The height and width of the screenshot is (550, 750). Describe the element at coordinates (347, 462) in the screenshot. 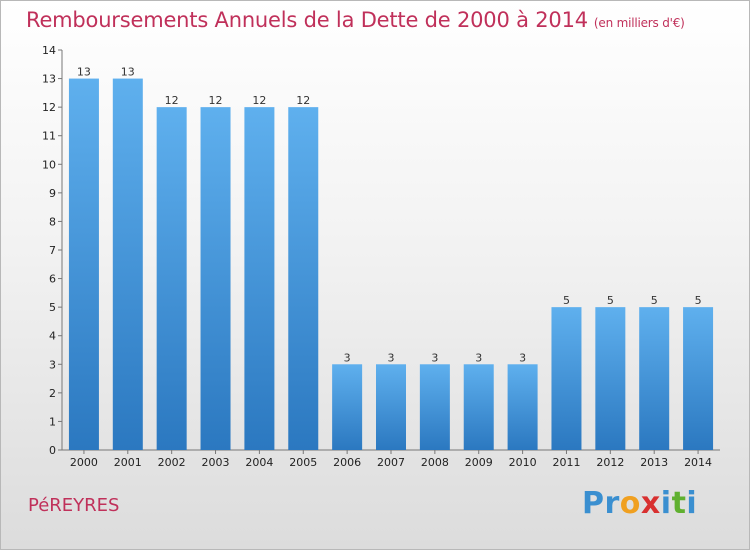

I see `x-tick-label: 2006` at that location.